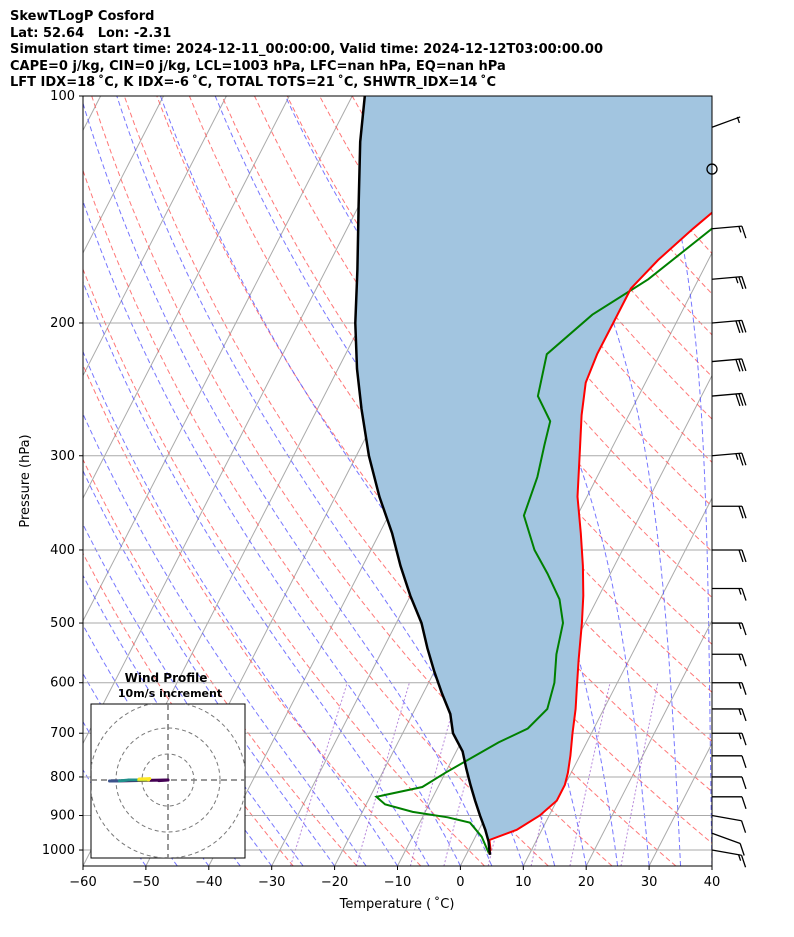  What do you see at coordinates (170, 693) in the screenshot?
I see `hodograph-subtitle: 10m/s increment` at bounding box center [170, 693].